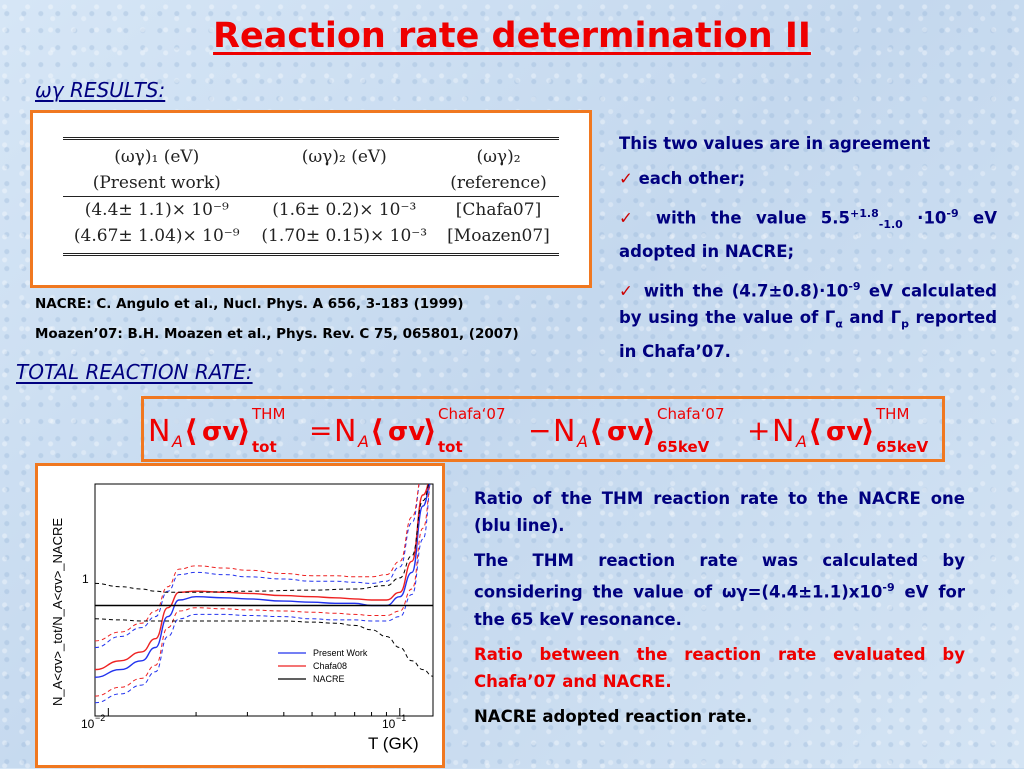 This screenshot has height=769, width=1024. What do you see at coordinates (872, 318) in the screenshot?
I see `agreement-item-3-and: and Γ` at bounding box center [872, 318].